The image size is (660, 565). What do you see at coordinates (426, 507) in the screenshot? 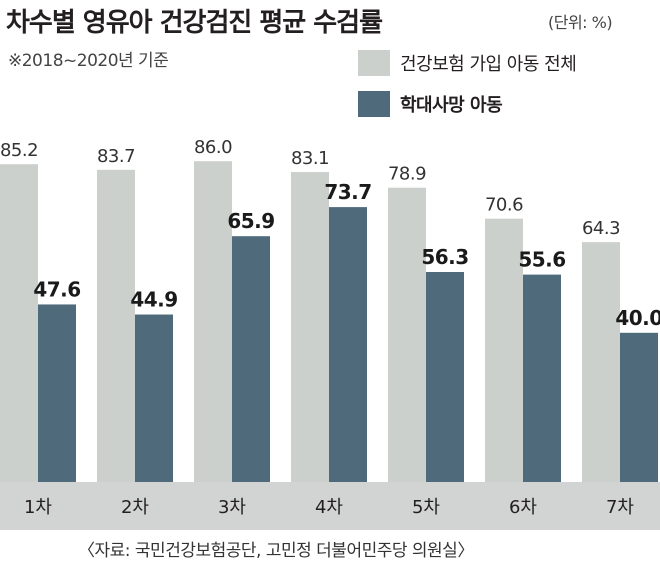
I see `category-label-5: 5차` at bounding box center [426, 507].